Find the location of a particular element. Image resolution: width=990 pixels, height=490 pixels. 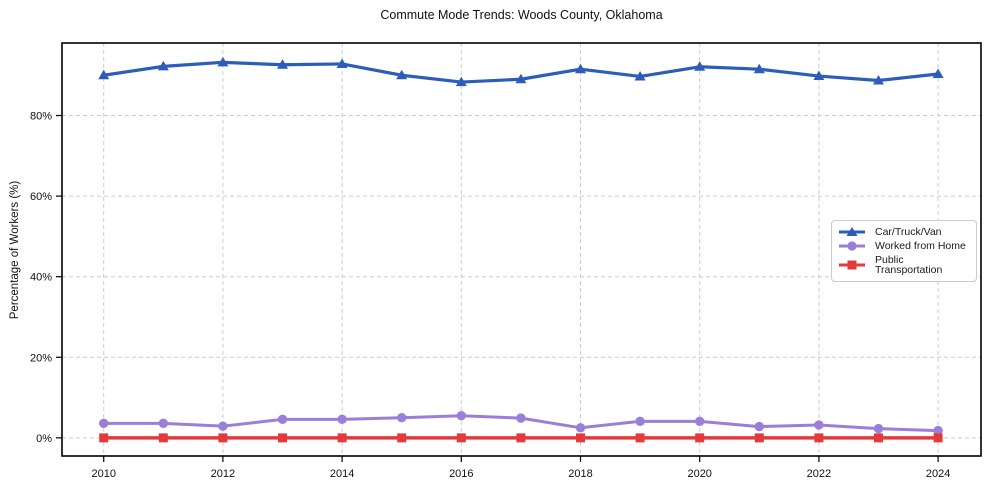

legend-item-worked-from-home: Worked from Home is located at coordinates (904, 246).